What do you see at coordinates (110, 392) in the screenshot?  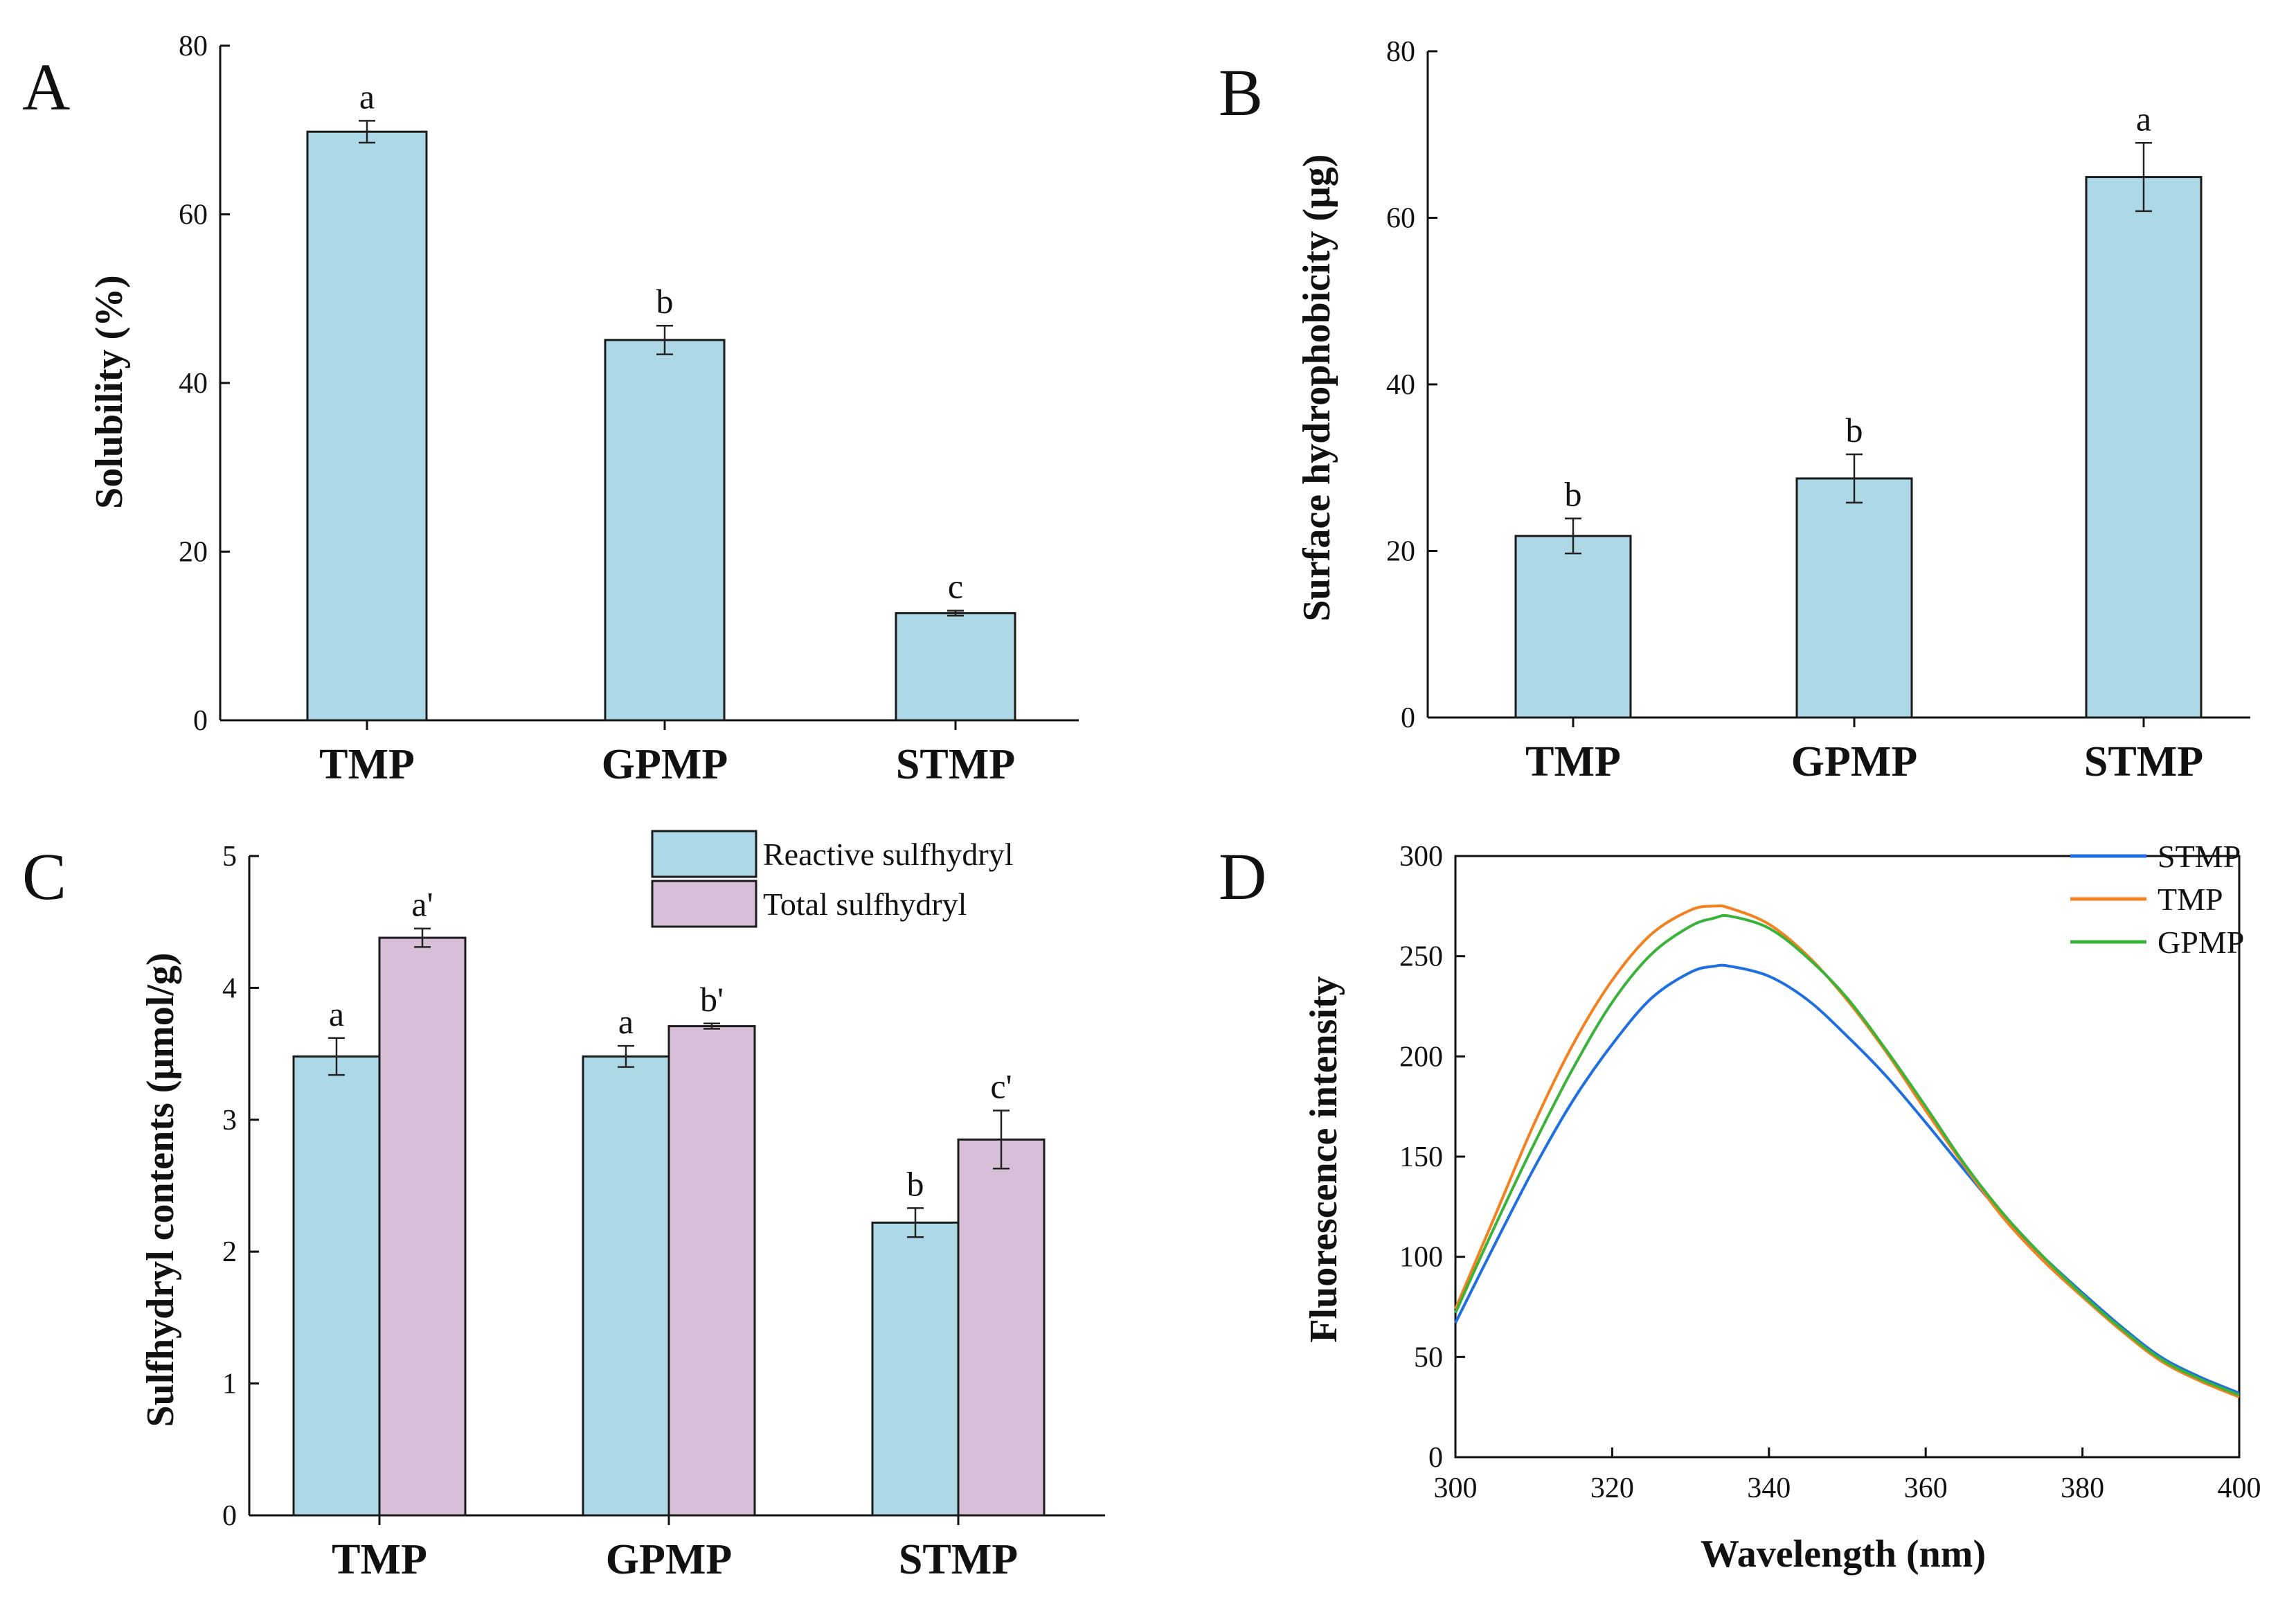 I see `panel-a-y-axis-title: Solubility (%)` at bounding box center [110, 392].